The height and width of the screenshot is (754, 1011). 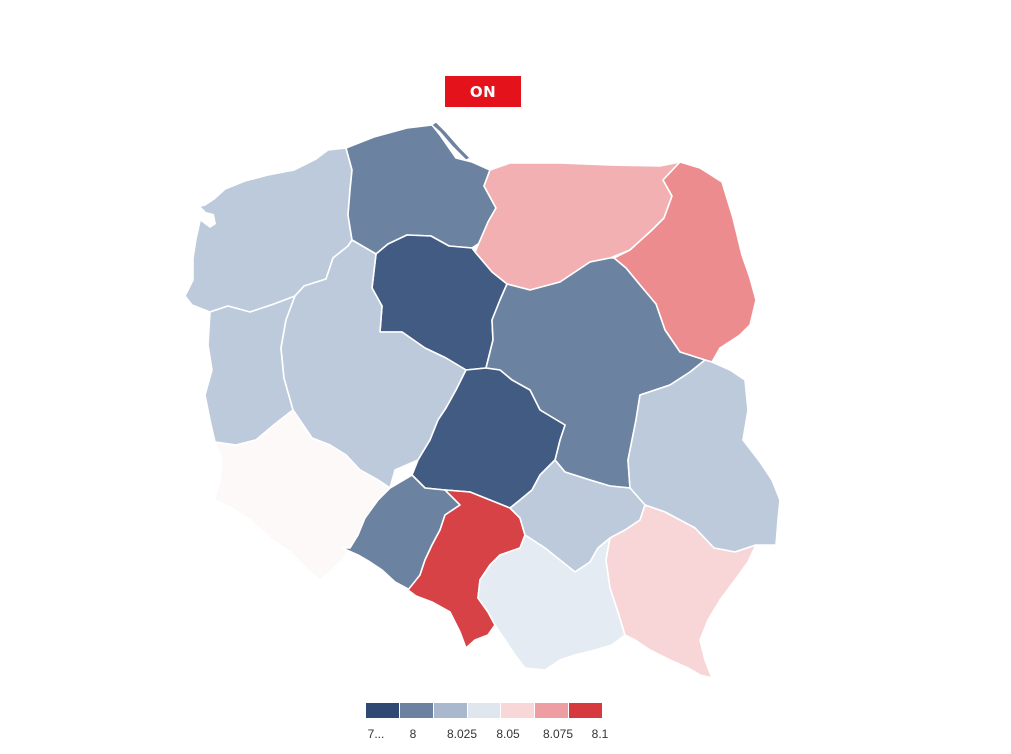 What do you see at coordinates (558, 734) in the screenshot?
I see `legend-label: 8.075` at bounding box center [558, 734].